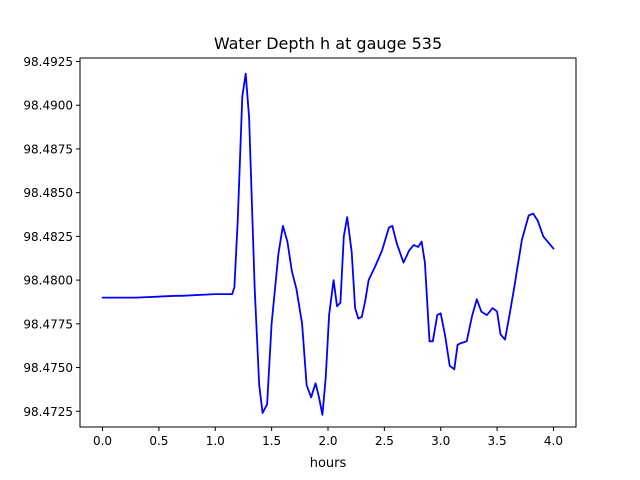 This screenshot has width=640, height=480. What do you see at coordinates (102, 441) in the screenshot?
I see `x-tick-label: 0.0` at bounding box center [102, 441].